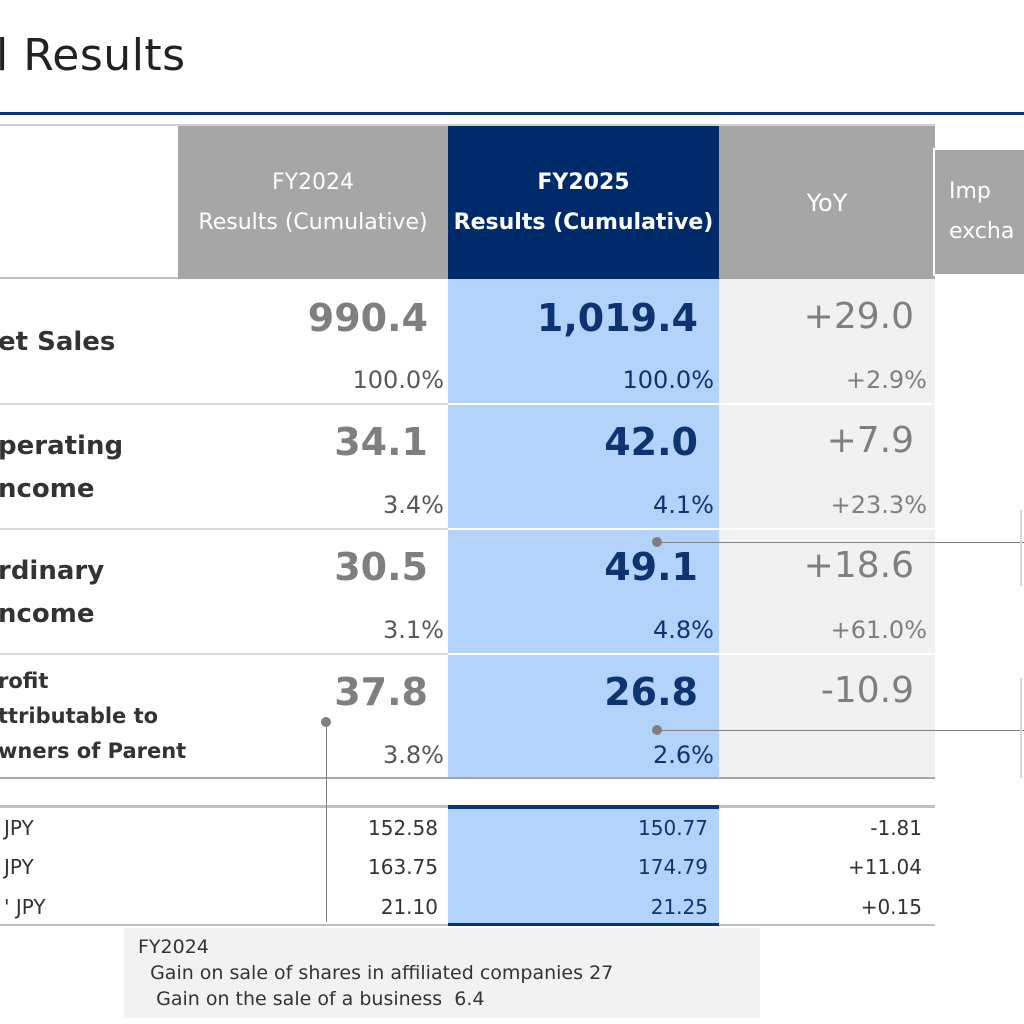 The image size is (1024, 1024). Describe the element at coordinates (381, 442) in the screenshot. I see `operating-income-fy2024: 34.1` at that location.